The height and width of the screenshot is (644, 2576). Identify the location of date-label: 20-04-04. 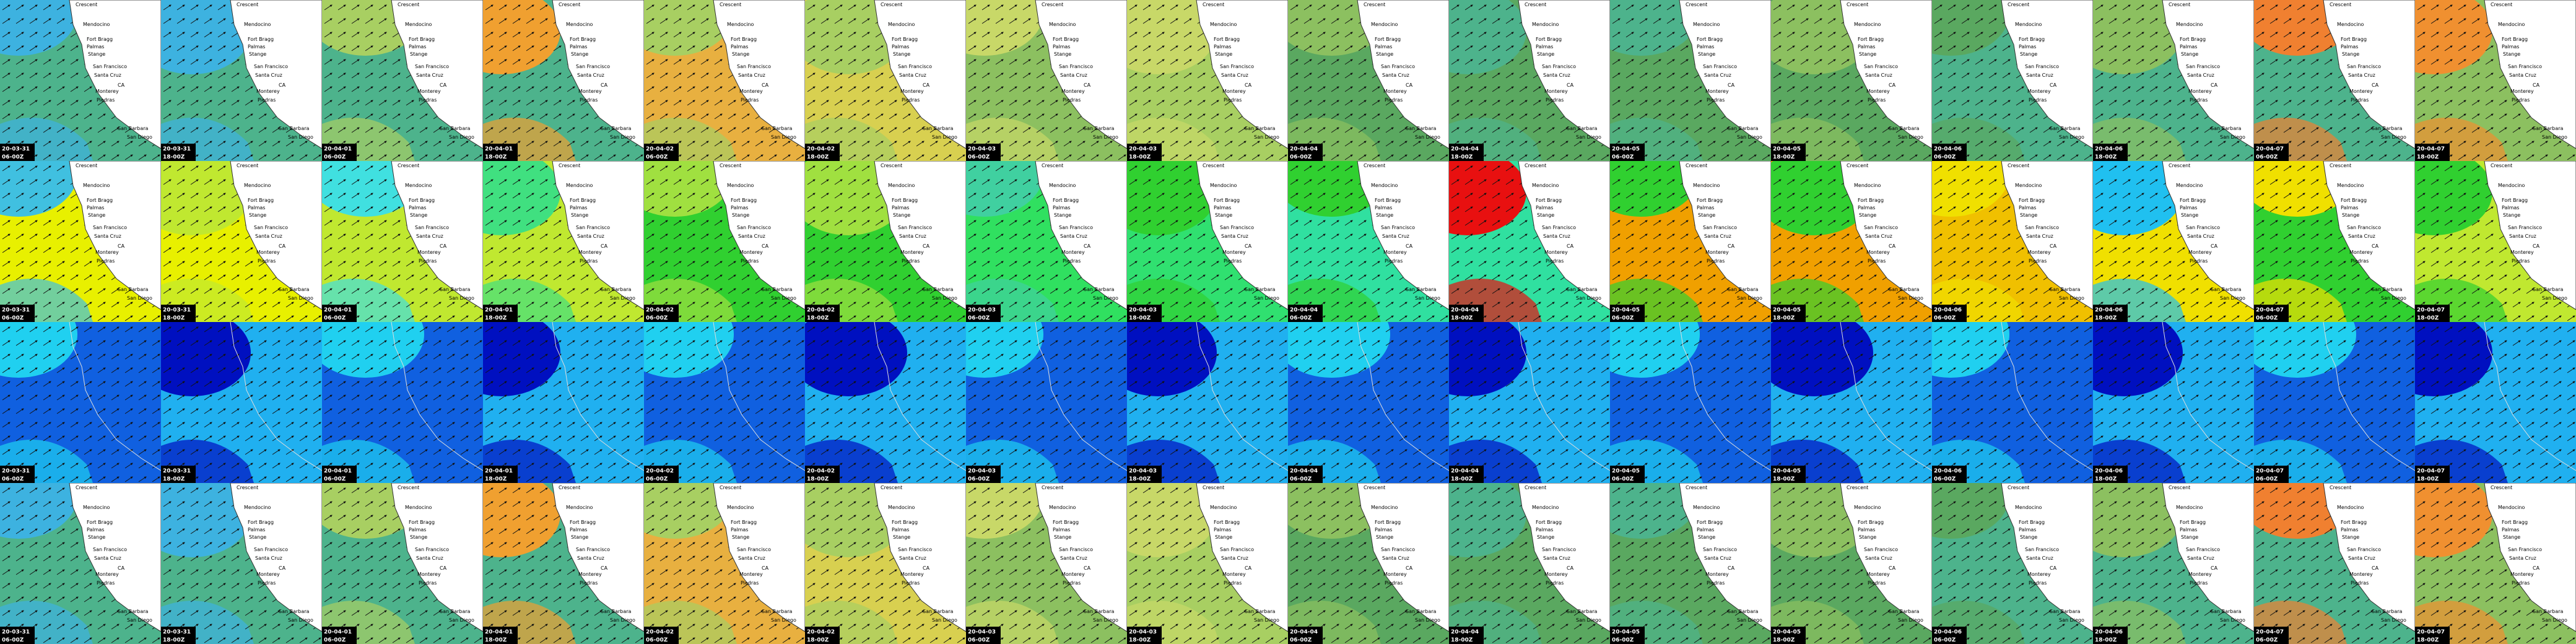
(1304, 149).